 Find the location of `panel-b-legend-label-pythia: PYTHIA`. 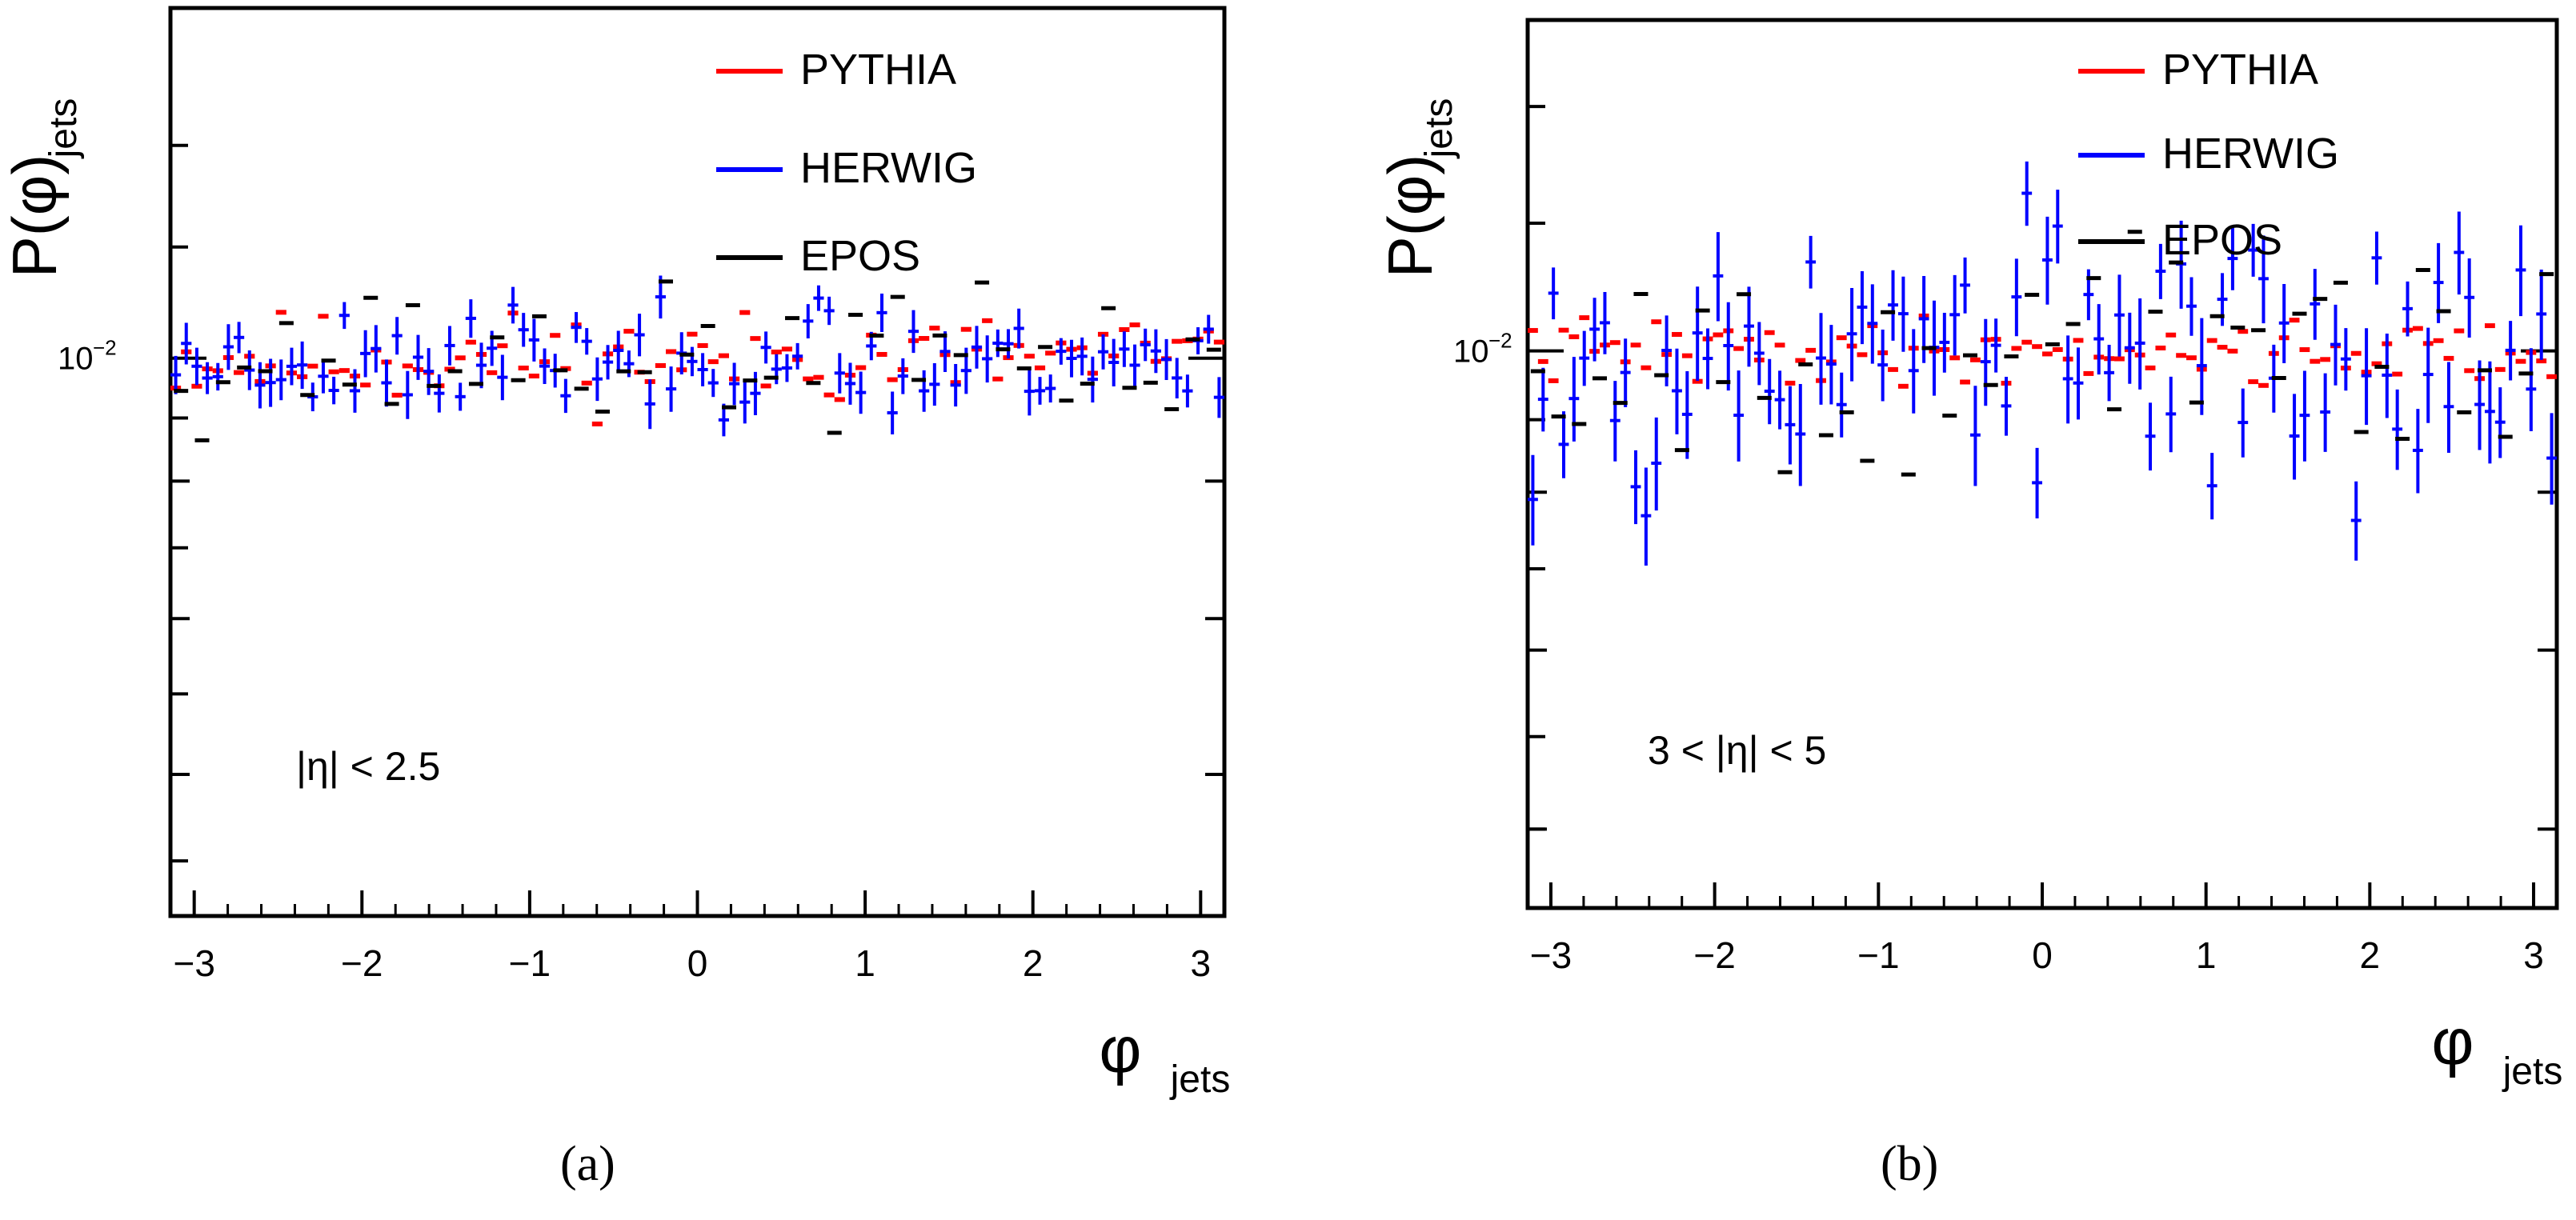

panel-b-legend-label-pythia: PYTHIA is located at coordinates (2240, 70).